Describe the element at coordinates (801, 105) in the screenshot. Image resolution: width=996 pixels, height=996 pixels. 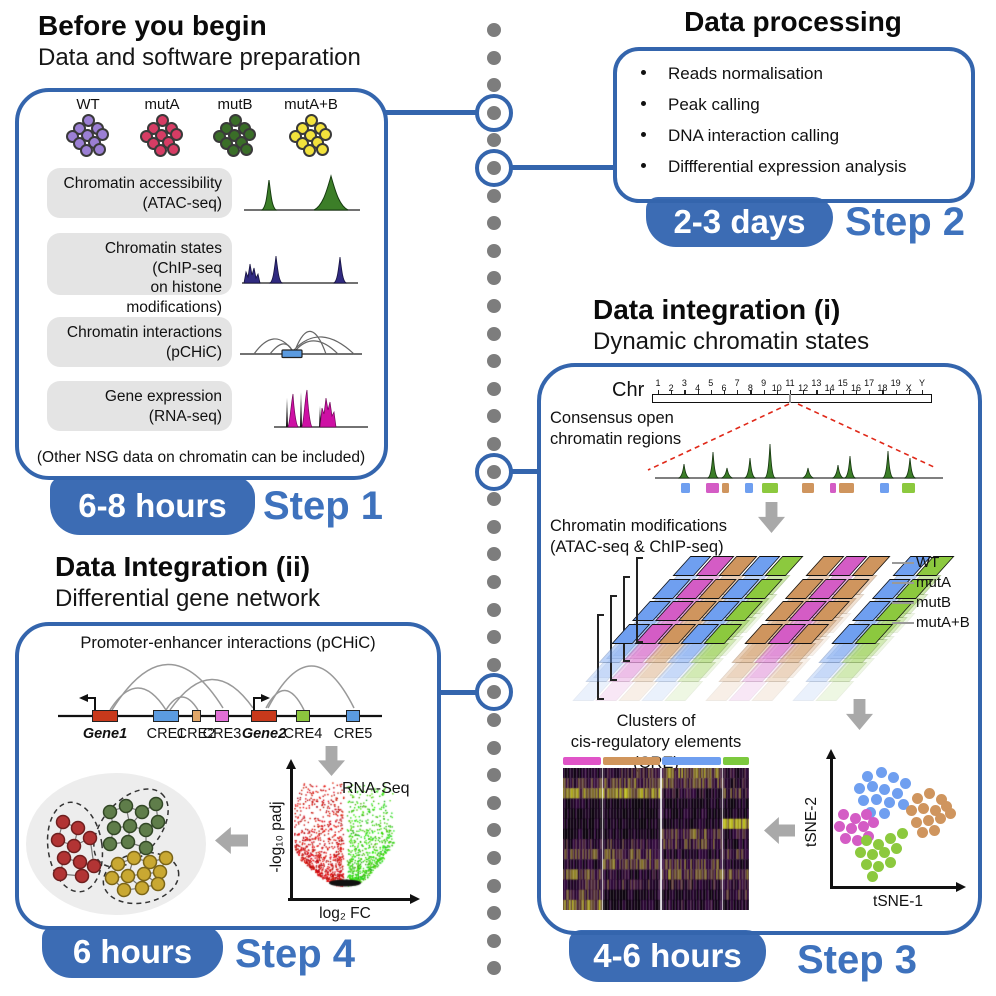
I see `bullet-item: Peak calling` at that location.